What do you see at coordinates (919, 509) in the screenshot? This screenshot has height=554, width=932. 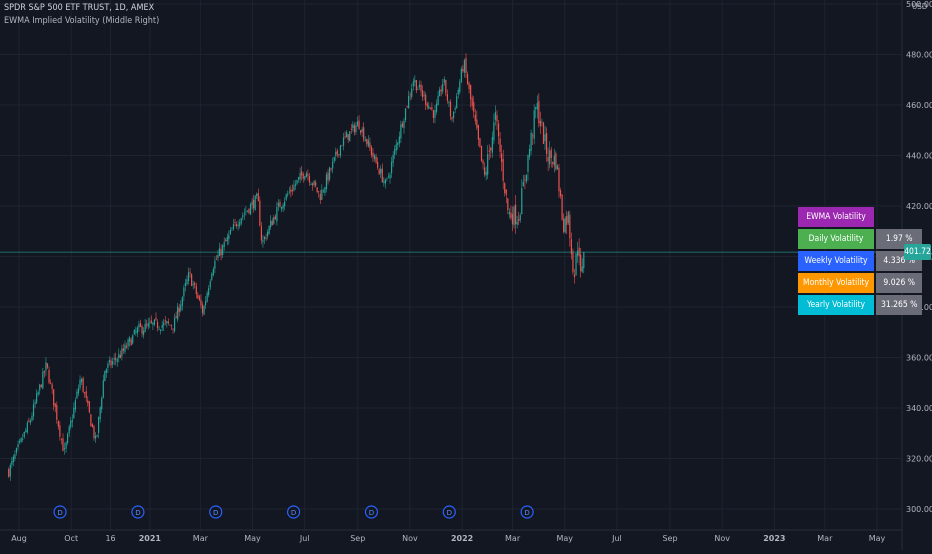 I see `y-tick-label: 300.00` at bounding box center [919, 509].